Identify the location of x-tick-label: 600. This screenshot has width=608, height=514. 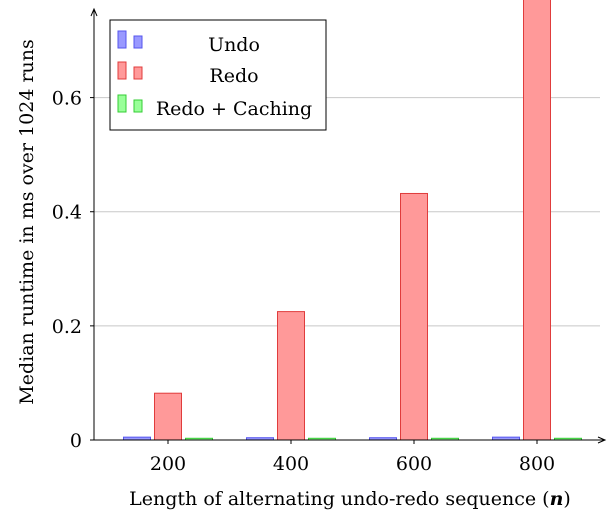
(414, 464).